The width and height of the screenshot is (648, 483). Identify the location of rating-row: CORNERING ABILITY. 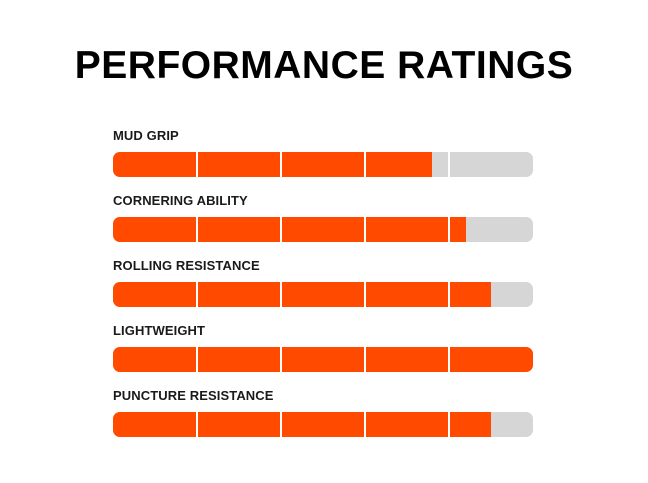
(323, 223).